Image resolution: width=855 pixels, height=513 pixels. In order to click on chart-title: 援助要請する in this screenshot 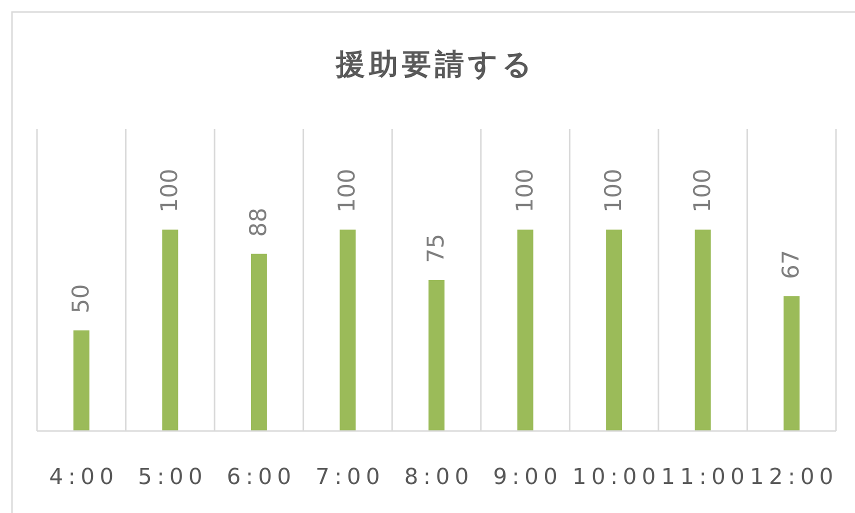, I will do `click(435, 65)`.